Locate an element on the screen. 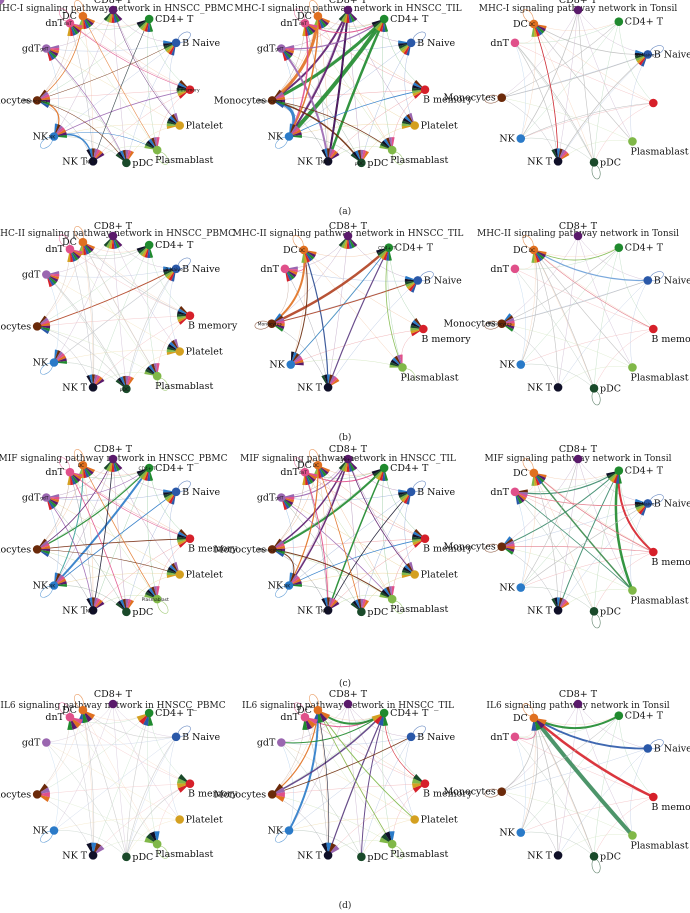 The height and width of the screenshot is (913, 690). edge-dnt-to-plasmablast is located at coordinates (573, 541).